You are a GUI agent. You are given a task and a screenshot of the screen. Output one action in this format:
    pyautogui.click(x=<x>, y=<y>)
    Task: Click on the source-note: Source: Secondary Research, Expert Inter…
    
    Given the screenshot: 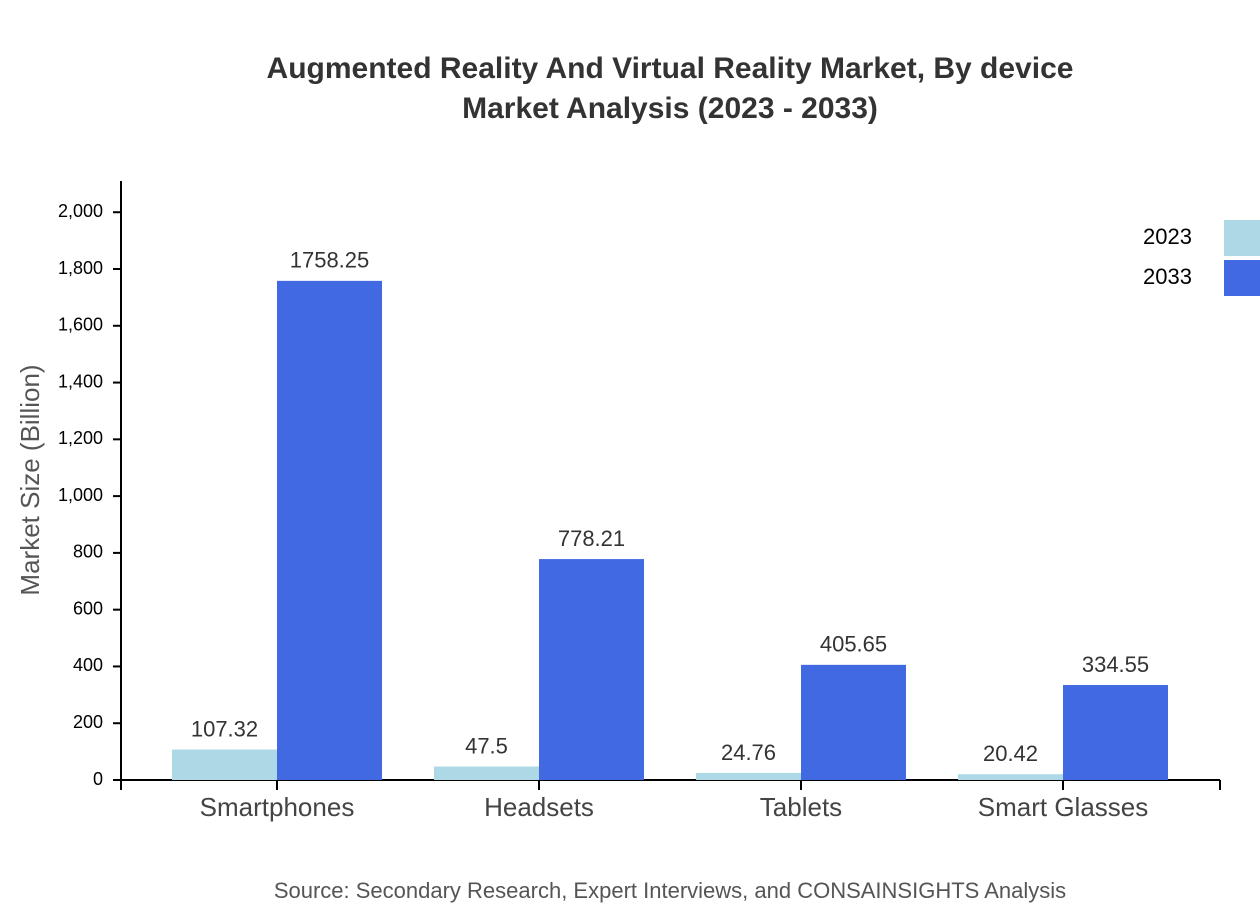 What is the action you would take?
    pyautogui.click(x=670, y=890)
    